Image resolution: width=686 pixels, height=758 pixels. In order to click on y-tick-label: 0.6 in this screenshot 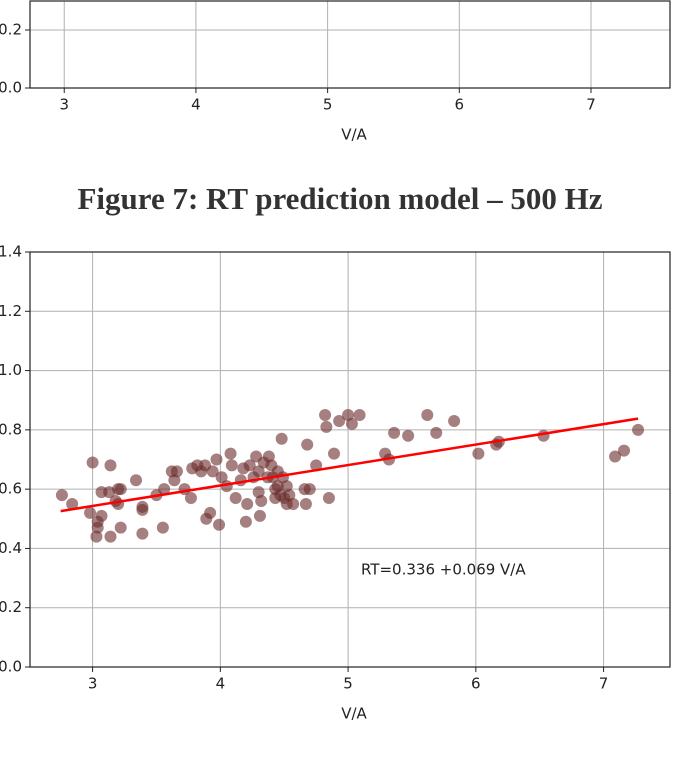, I will do `click(11, 489)`.